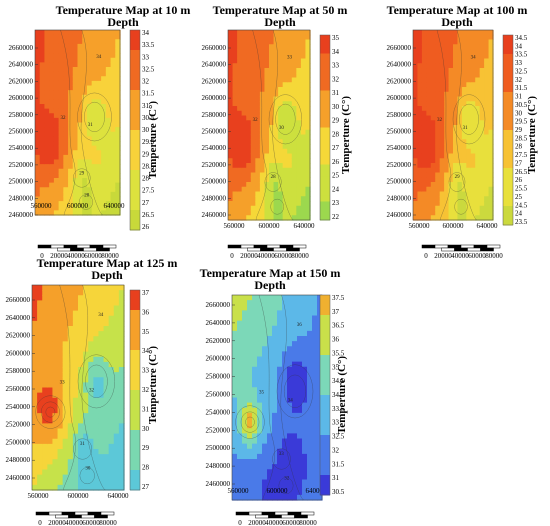 This screenshot has height=526, width=550. I want to click on scale-bar-segment, so click(255, 513).